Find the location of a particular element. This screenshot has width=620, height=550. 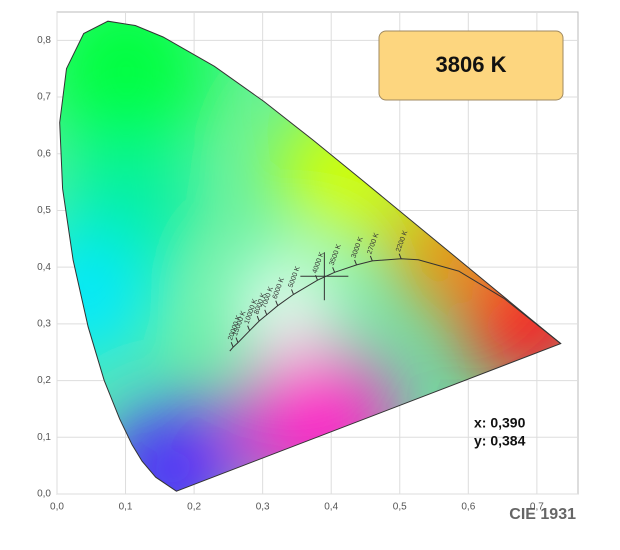

x-tick-label: 0,3 is located at coordinates (263, 507).